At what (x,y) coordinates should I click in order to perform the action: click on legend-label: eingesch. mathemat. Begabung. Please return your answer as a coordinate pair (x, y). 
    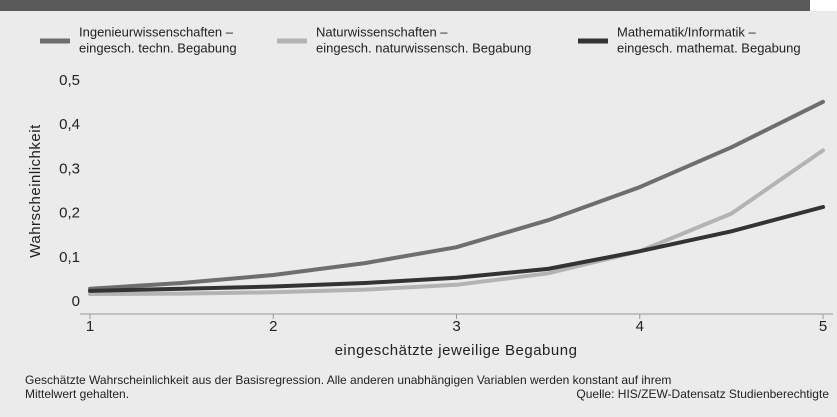
    Looking at the image, I should click on (709, 47).